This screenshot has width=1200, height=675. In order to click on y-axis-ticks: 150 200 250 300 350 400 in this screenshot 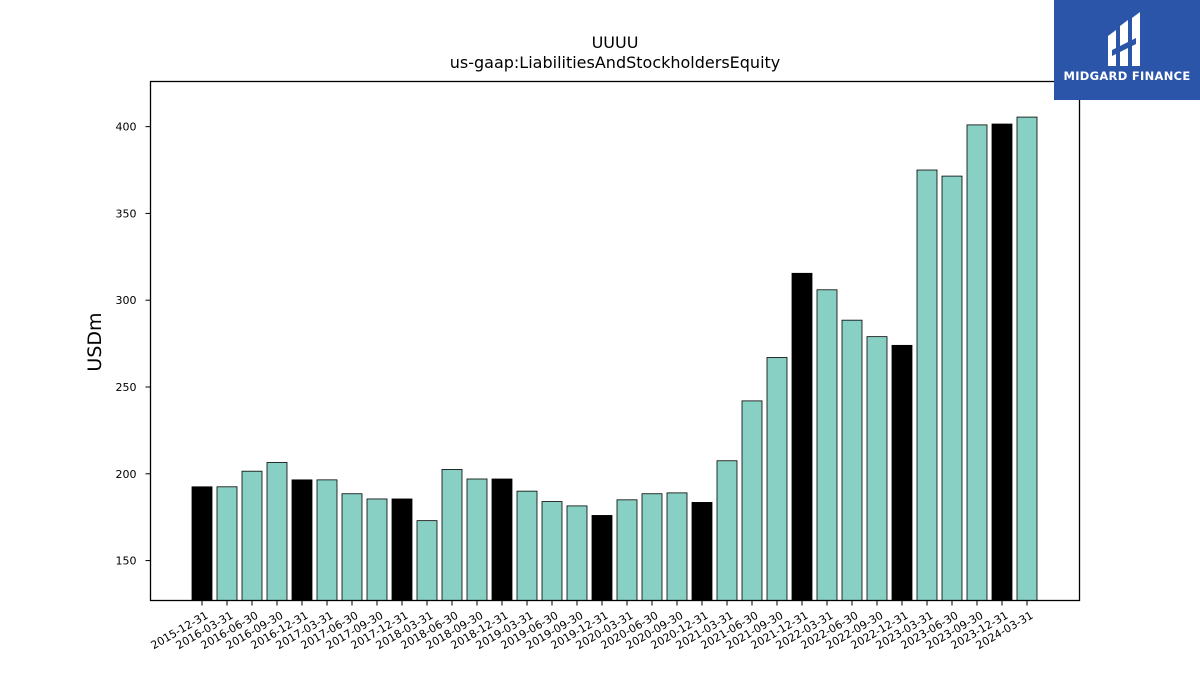, I will do `click(133, 344)`.